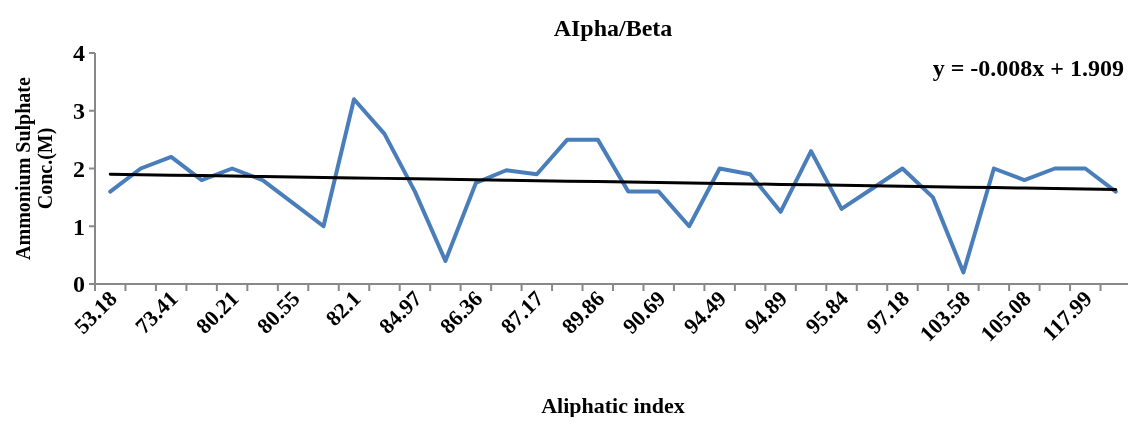  Describe the element at coordinates (1028, 68) in the screenshot. I see `annotation: y = -0.008x + 1.909` at that location.